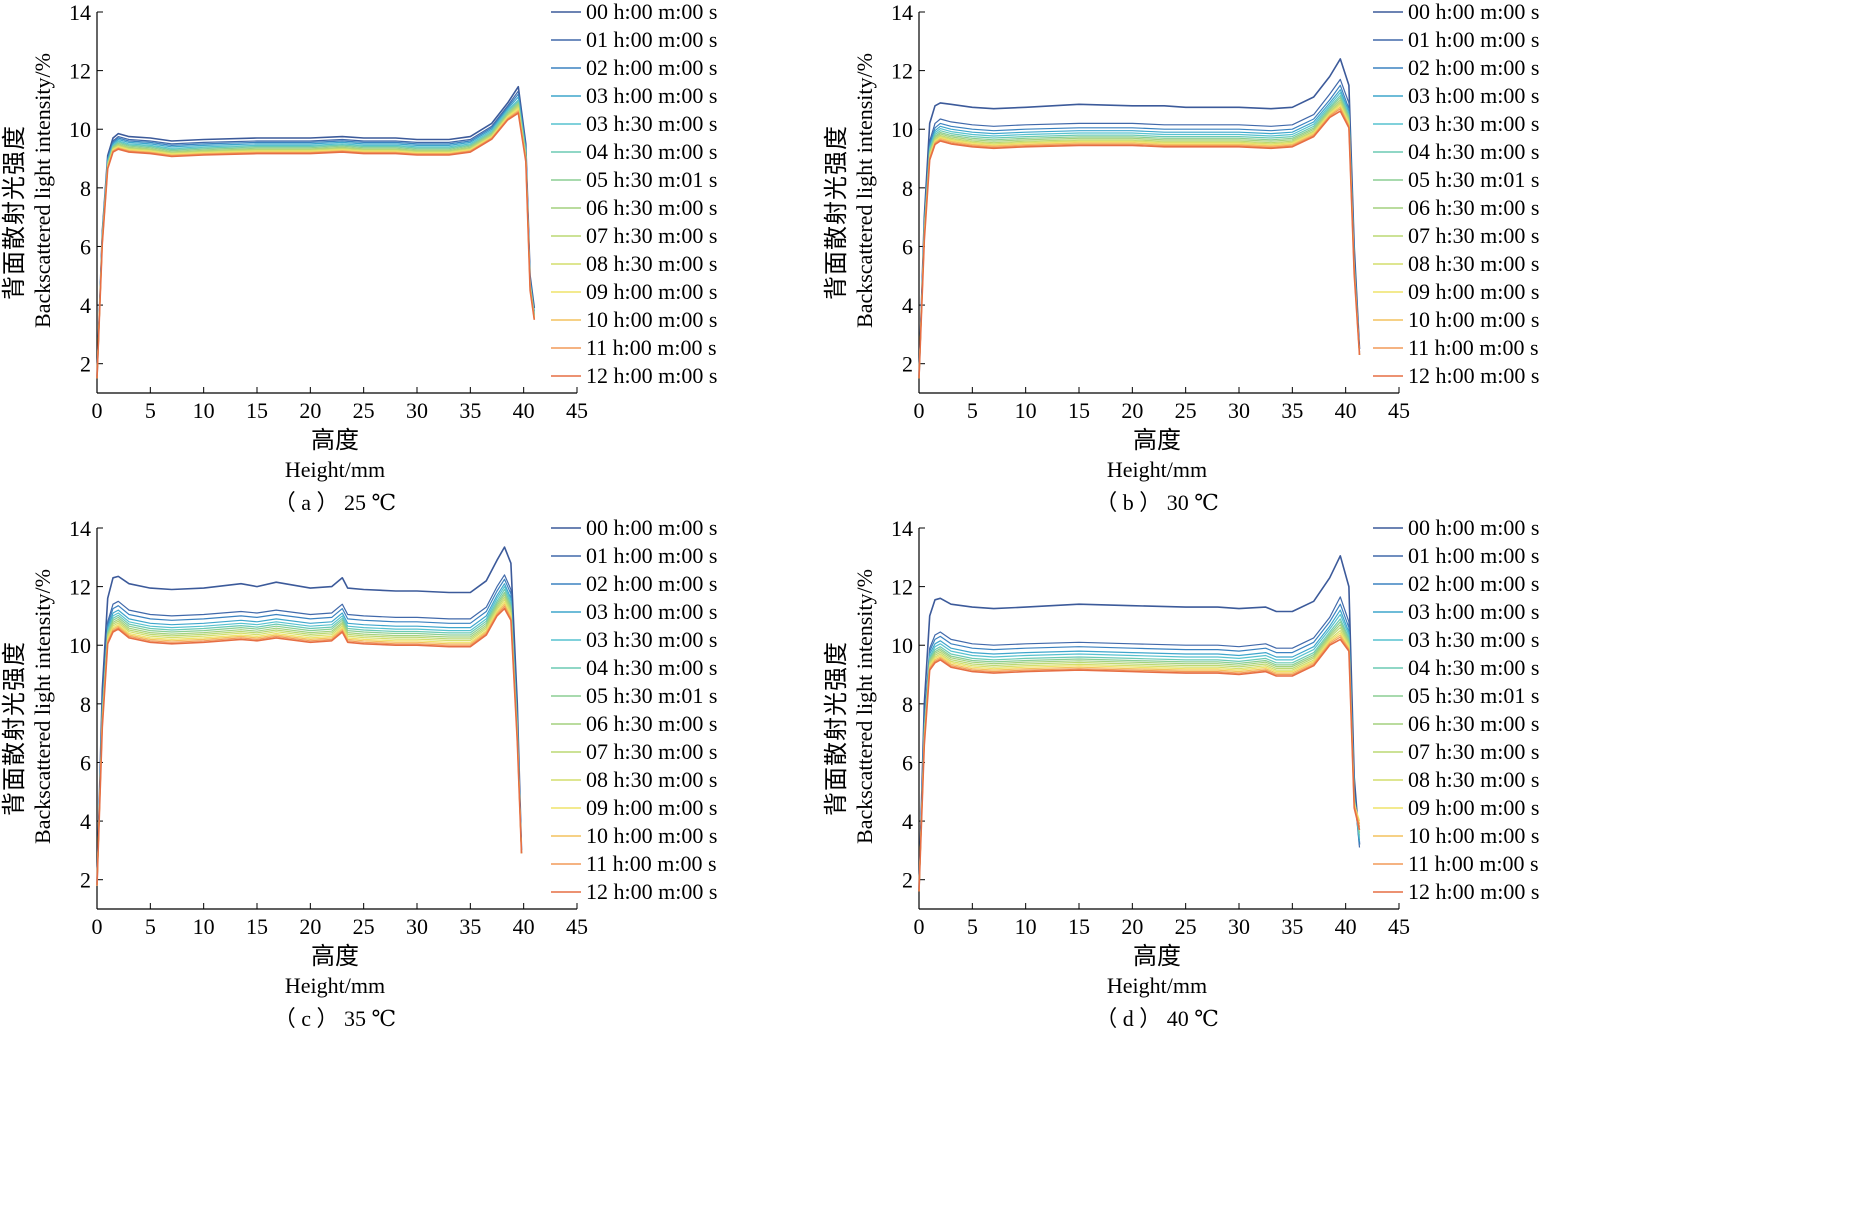  Describe the element at coordinates (335, 1018) in the screenshot. I see `panel-caption: （ c ） 35 ℃` at that location.